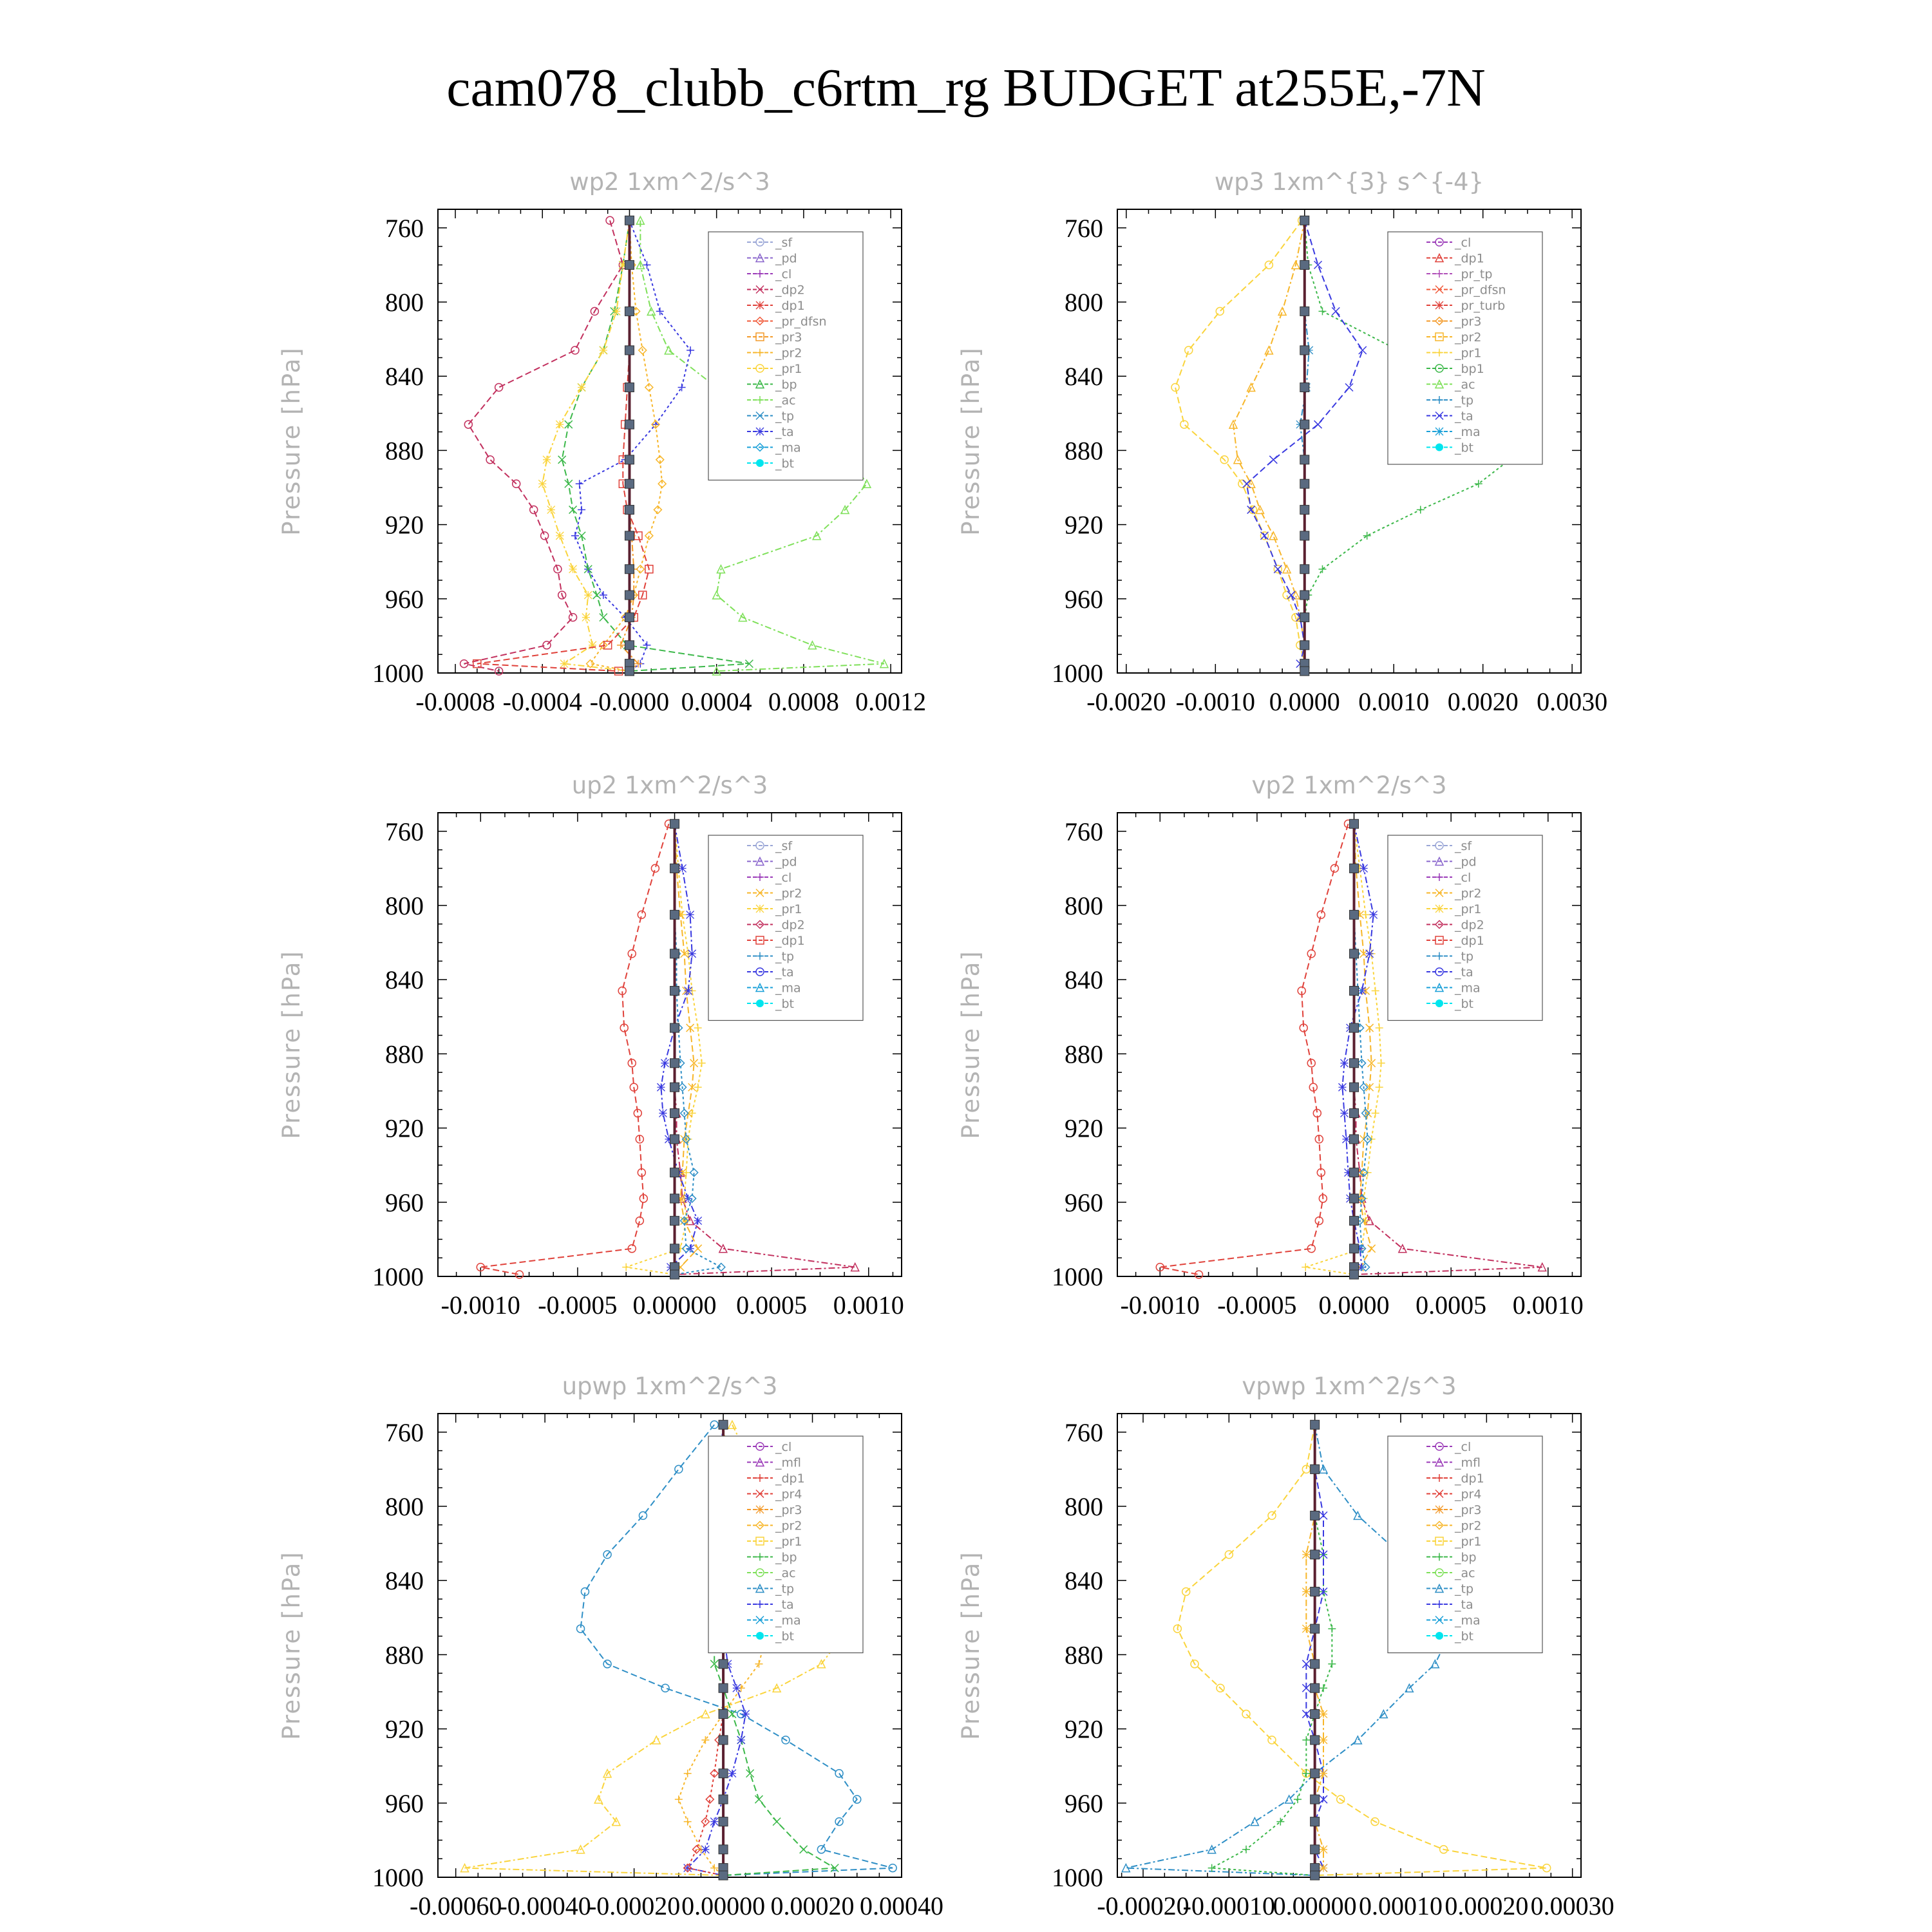  What do you see at coordinates (784, 1605) in the screenshot?
I see `legend-label: _ta` at bounding box center [784, 1605].